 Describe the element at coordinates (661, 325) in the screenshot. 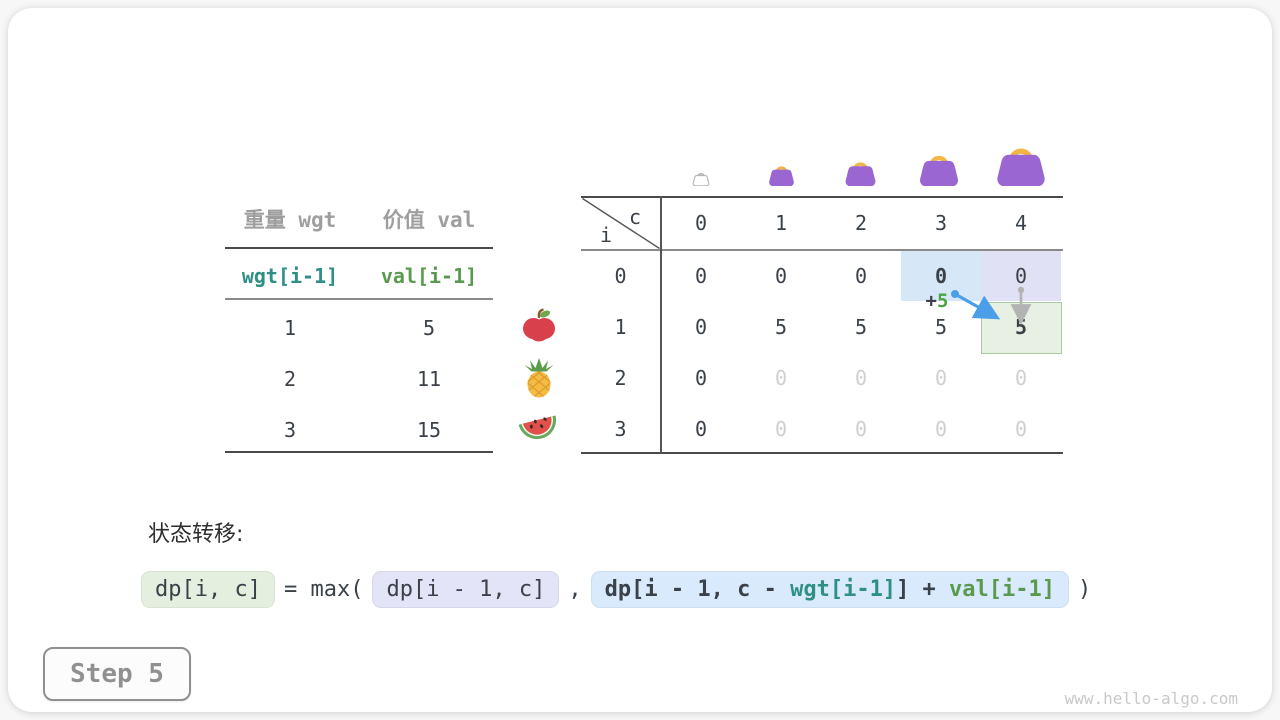

I see `dp-table-vline` at that location.